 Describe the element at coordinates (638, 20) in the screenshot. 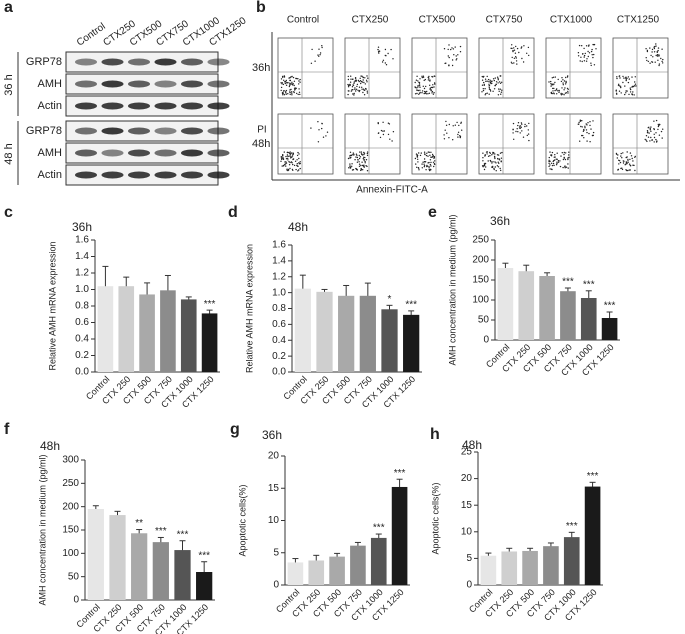

I see `column-label: CTX1250` at that location.